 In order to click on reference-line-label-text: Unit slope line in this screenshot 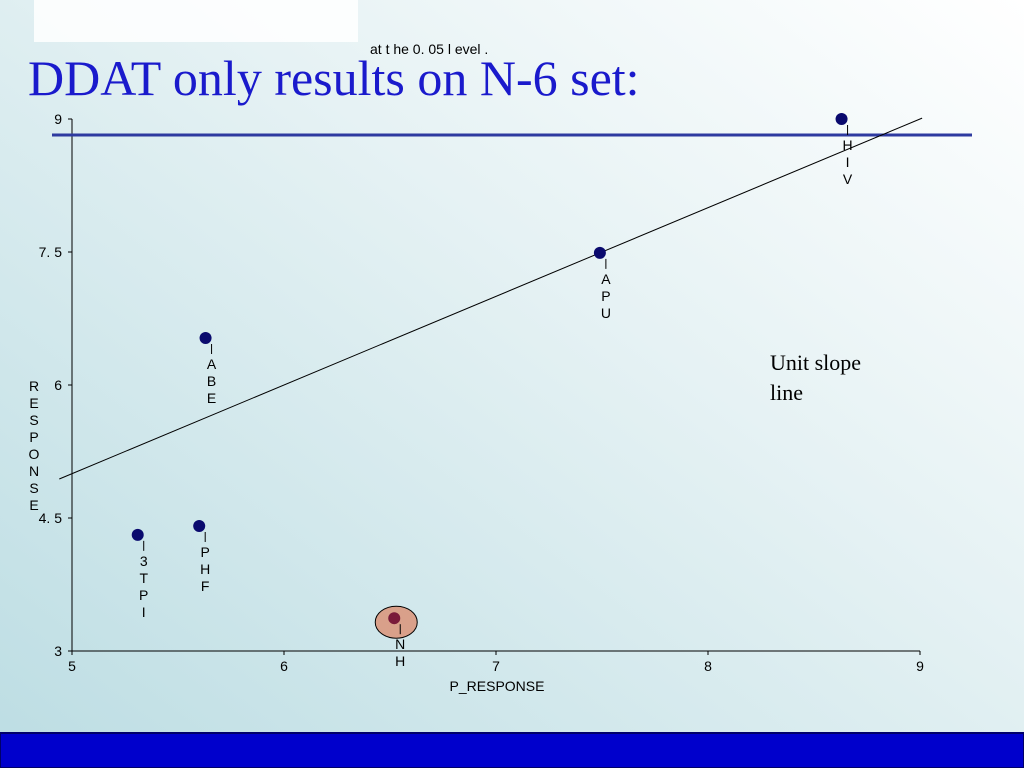, I will do `click(815, 377)`.